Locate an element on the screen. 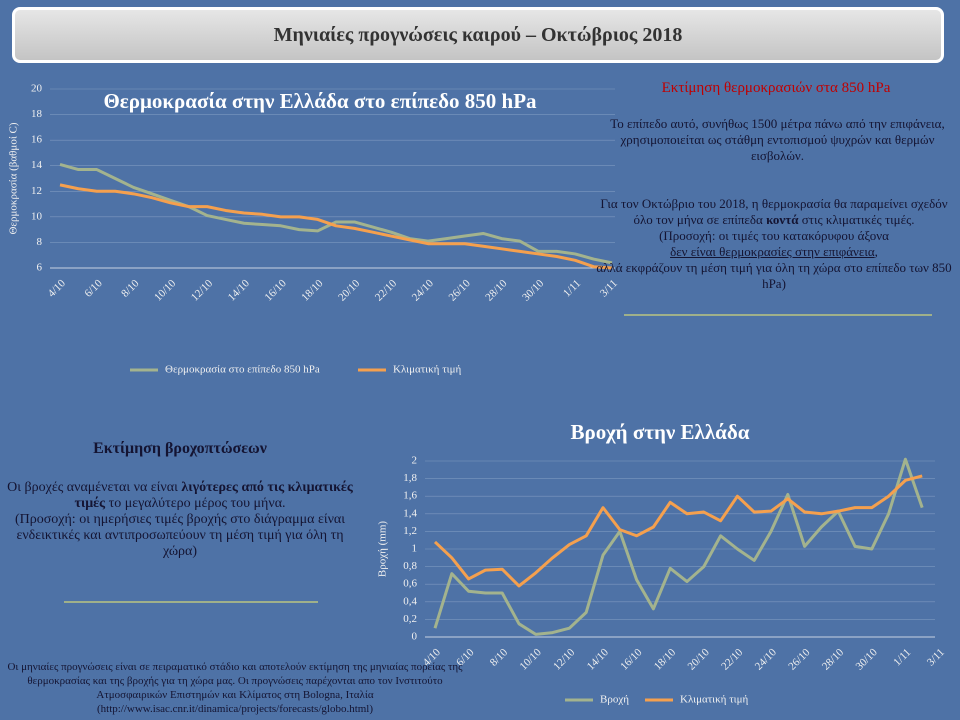  text: κοντά is located at coordinates (782, 219).